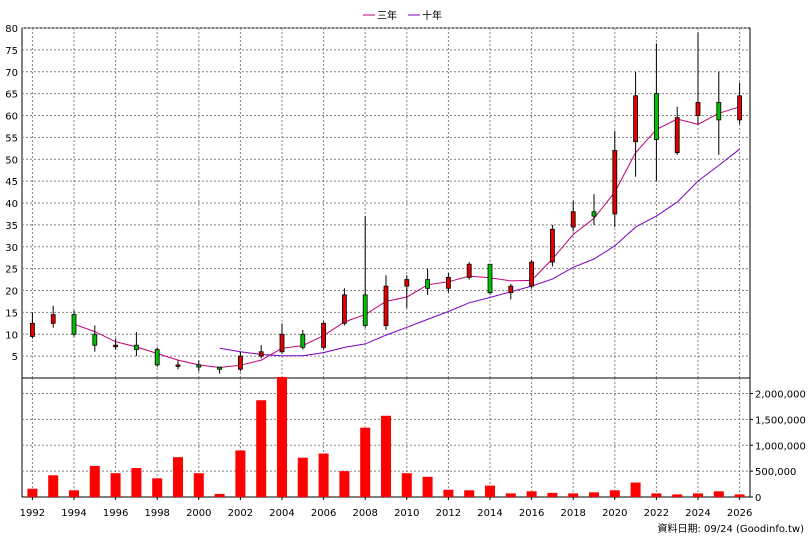 The image size is (808, 544). I want to click on volume-tick-label: 1,500,000, so click(780, 420).